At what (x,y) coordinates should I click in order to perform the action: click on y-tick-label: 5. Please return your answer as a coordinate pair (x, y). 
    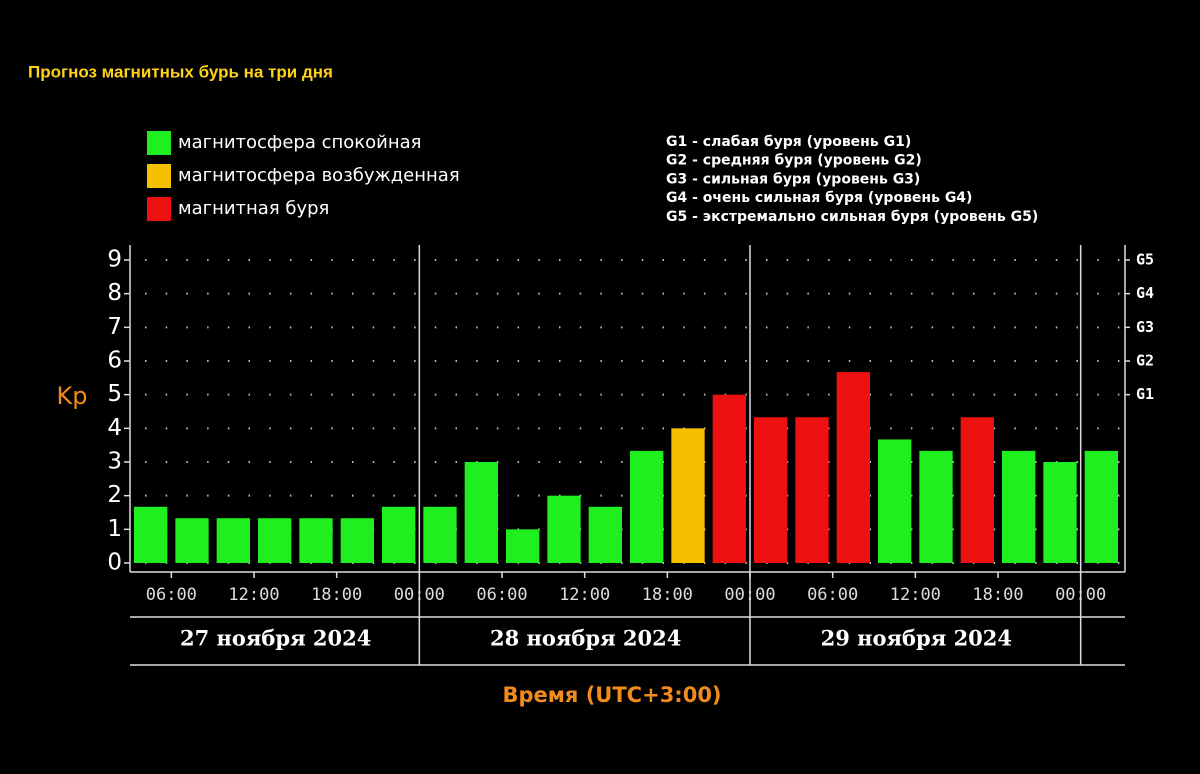
    Looking at the image, I should click on (114, 394).